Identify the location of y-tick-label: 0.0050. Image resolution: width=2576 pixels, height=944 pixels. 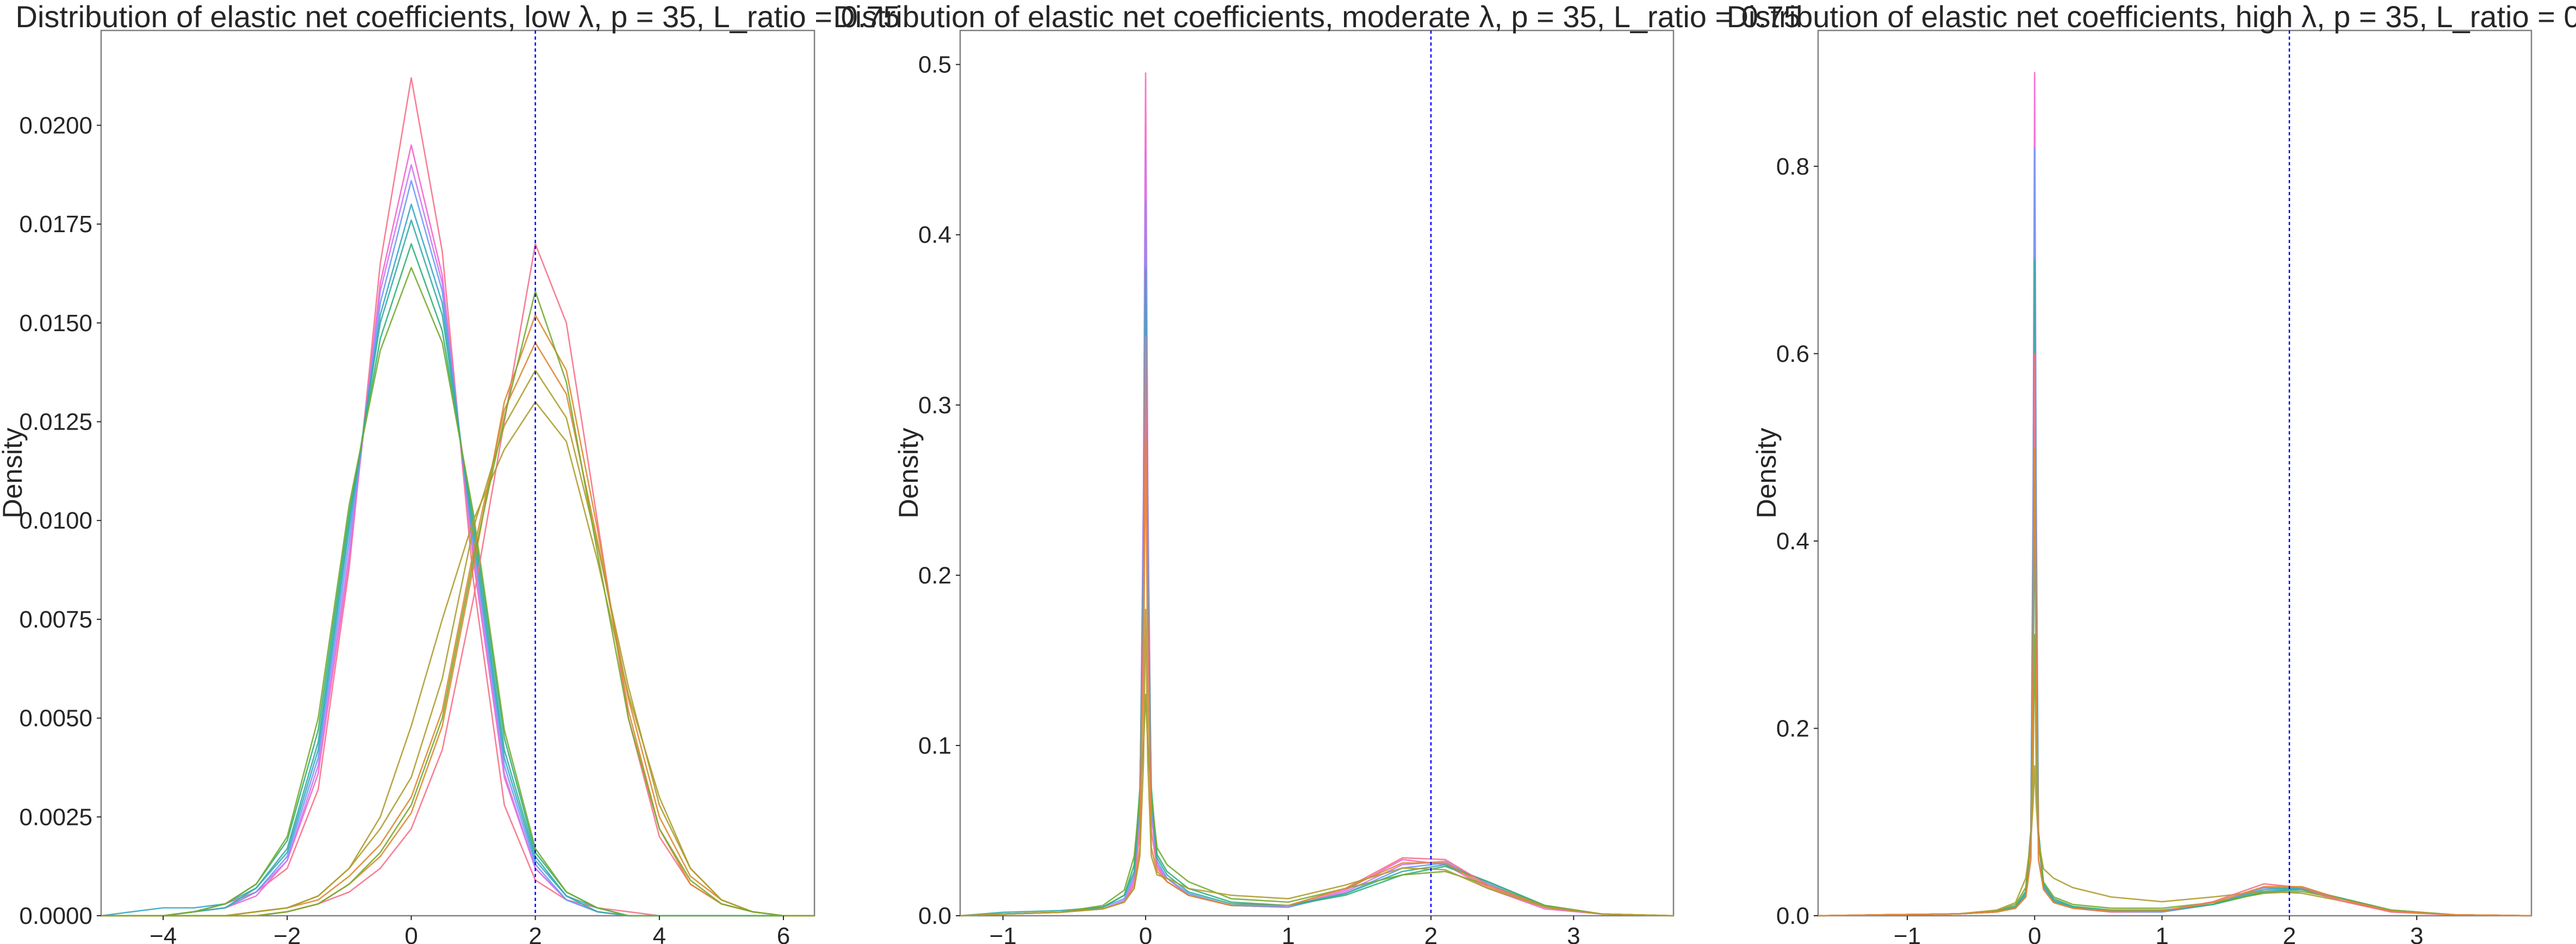
(55, 718).